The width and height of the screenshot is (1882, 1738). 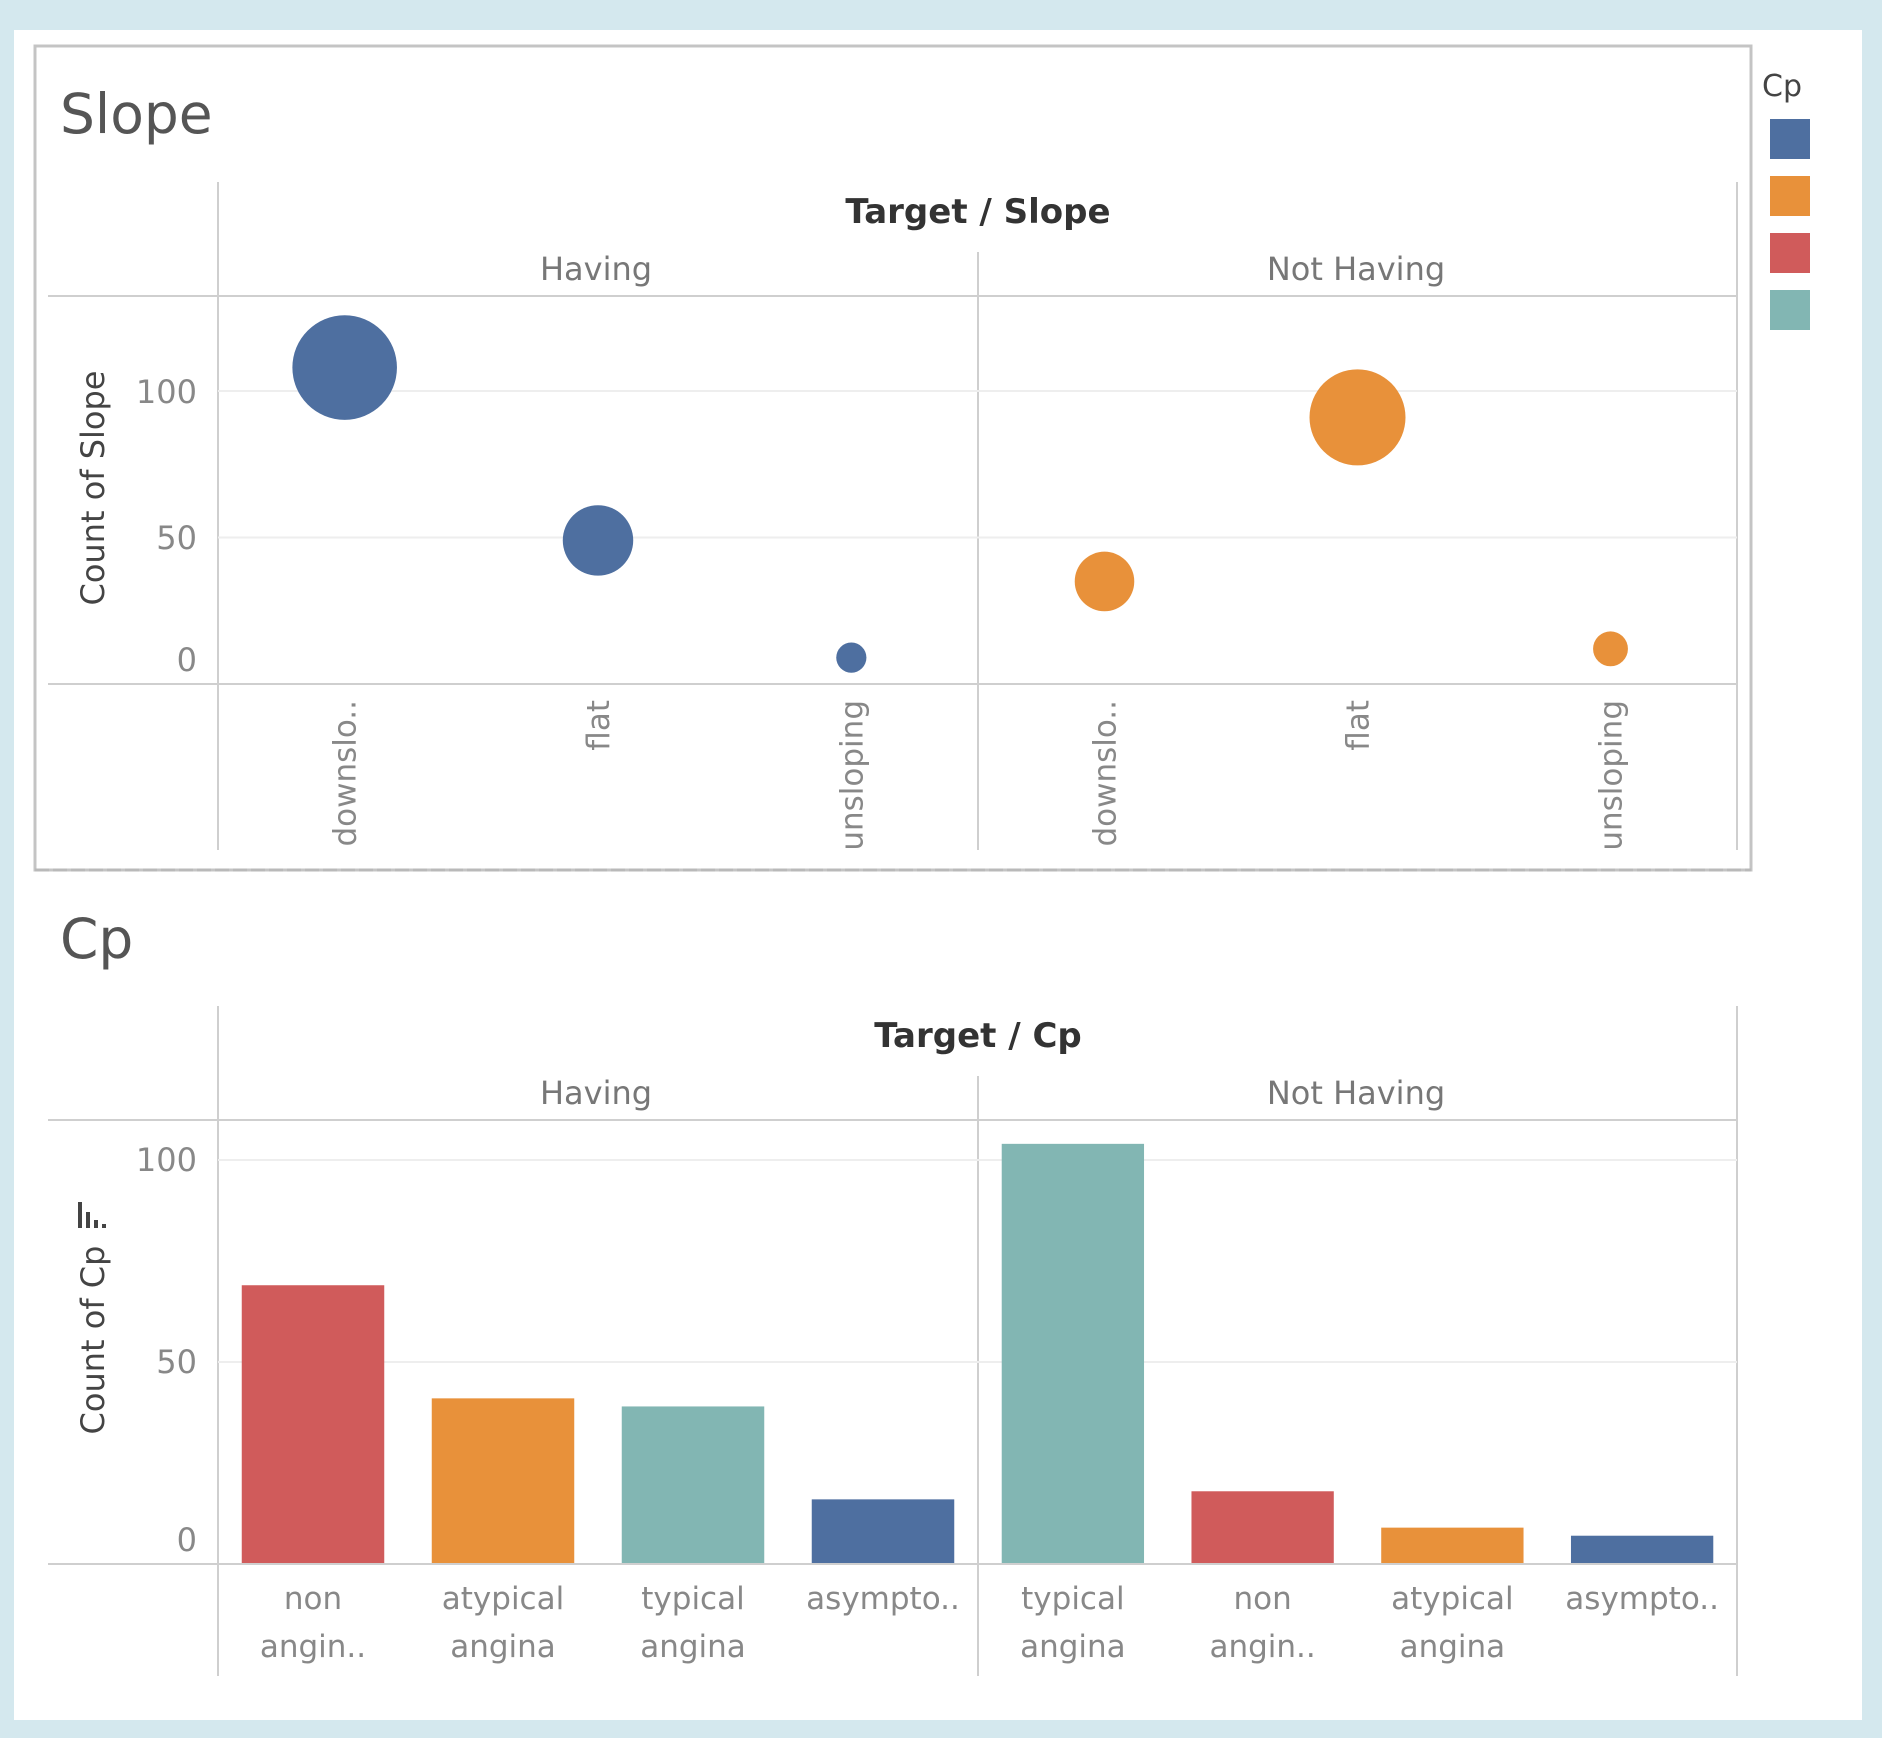 What do you see at coordinates (166, 1160) in the screenshot?
I see `cp-y-tick-100: 100` at bounding box center [166, 1160].